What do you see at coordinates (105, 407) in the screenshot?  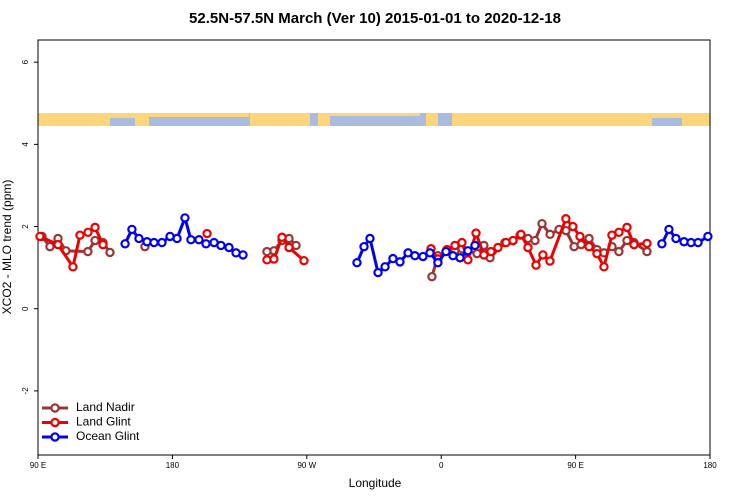 I see `legend-label: Land Nadir` at bounding box center [105, 407].